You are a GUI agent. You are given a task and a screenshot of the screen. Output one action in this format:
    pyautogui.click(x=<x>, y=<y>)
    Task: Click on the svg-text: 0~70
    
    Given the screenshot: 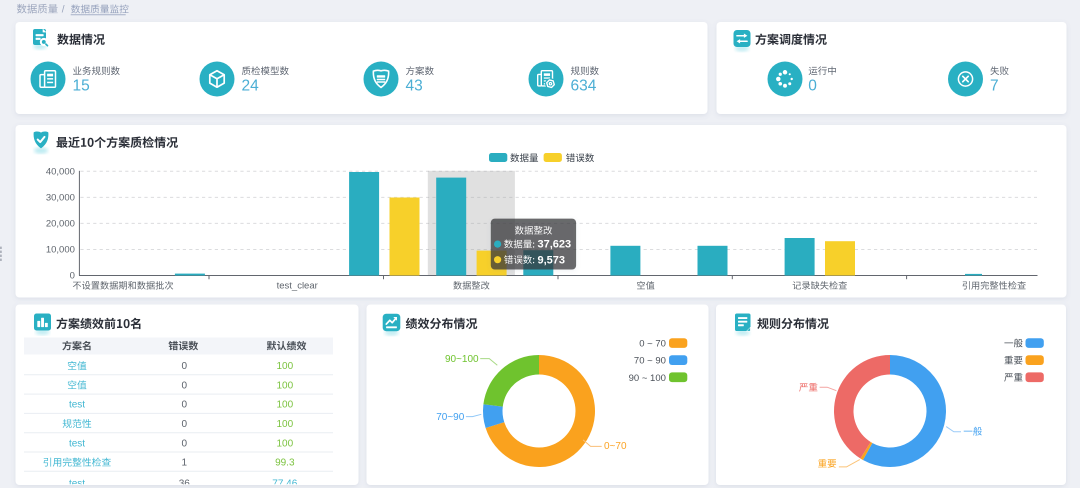 What is the action you would take?
    pyautogui.click(x=615, y=446)
    